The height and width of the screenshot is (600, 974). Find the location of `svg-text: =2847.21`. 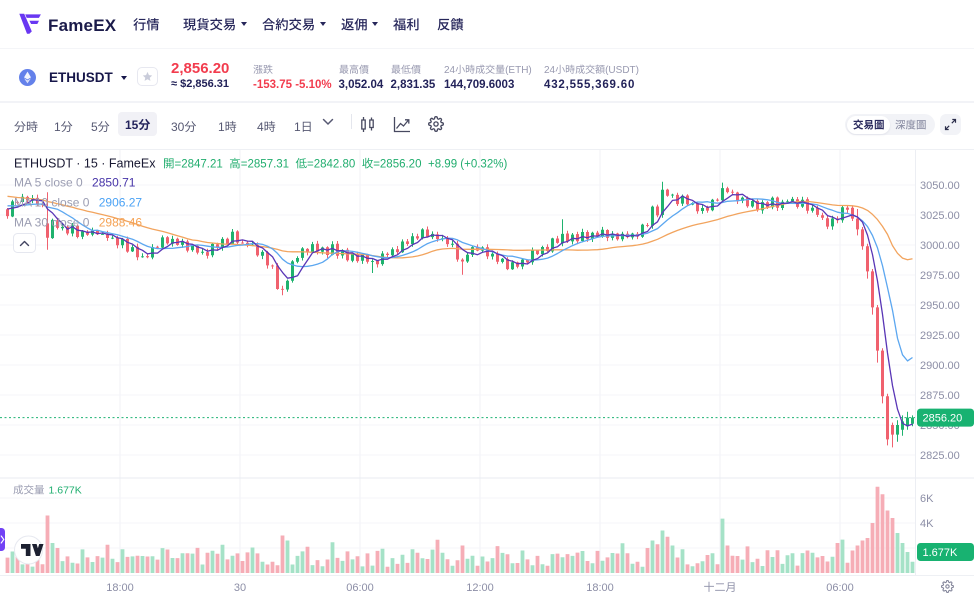

svg-text: =2847.21 is located at coordinates (199, 165).